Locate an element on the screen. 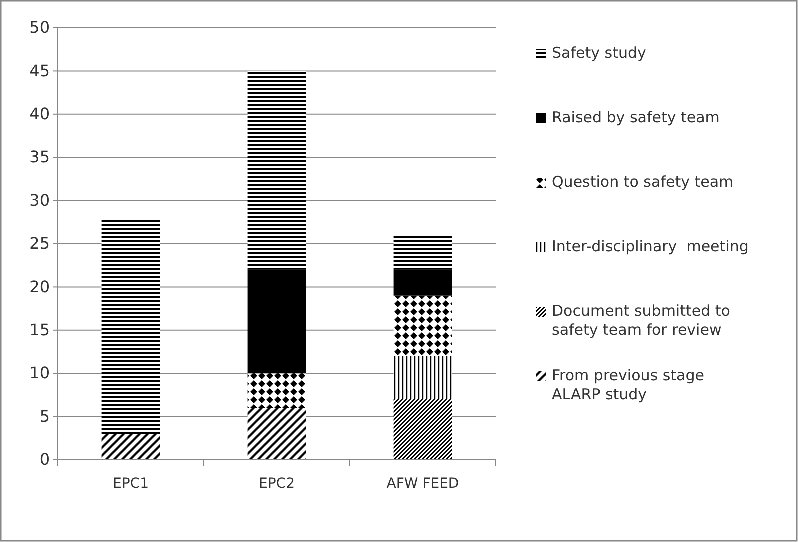 The height and width of the screenshot is (542, 798). y-tick-label: 5 is located at coordinates (45, 416).